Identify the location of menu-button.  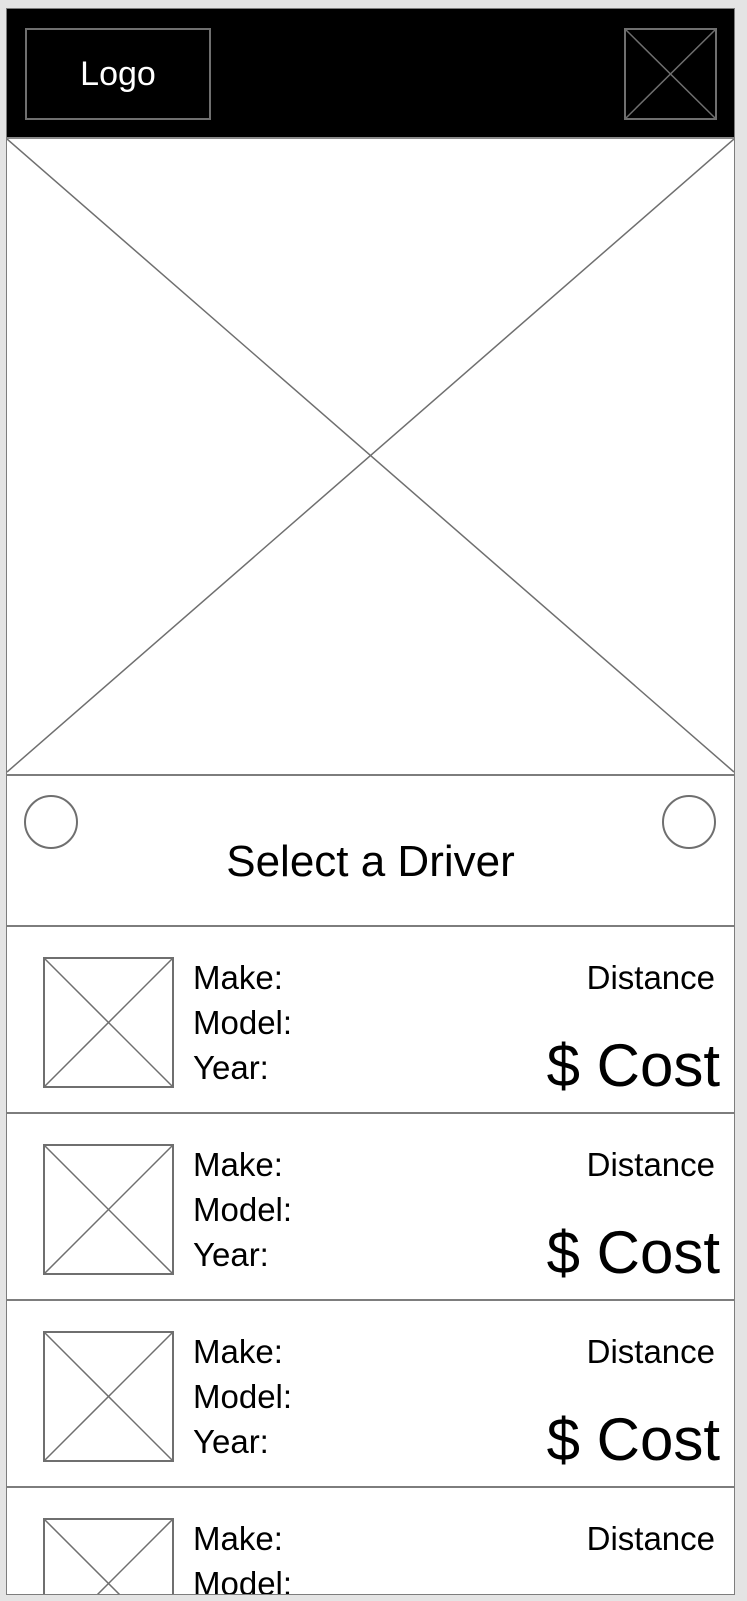
(670, 74).